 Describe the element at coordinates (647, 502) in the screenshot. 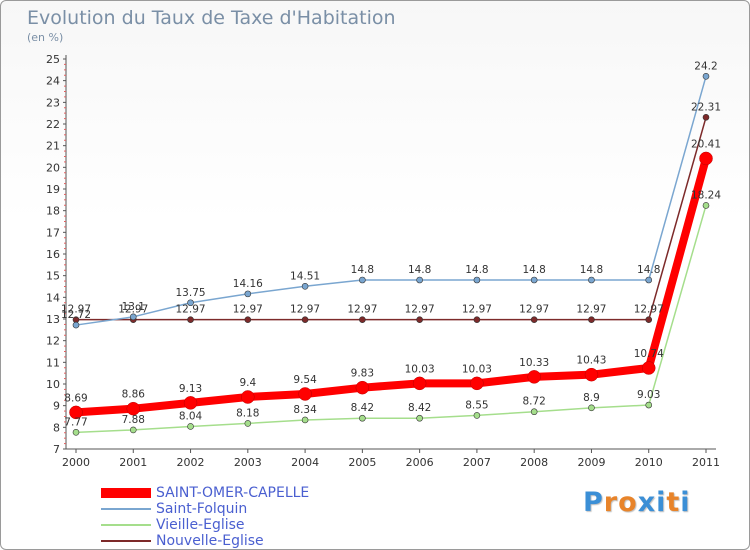

I see `logo-letter: x` at that location.